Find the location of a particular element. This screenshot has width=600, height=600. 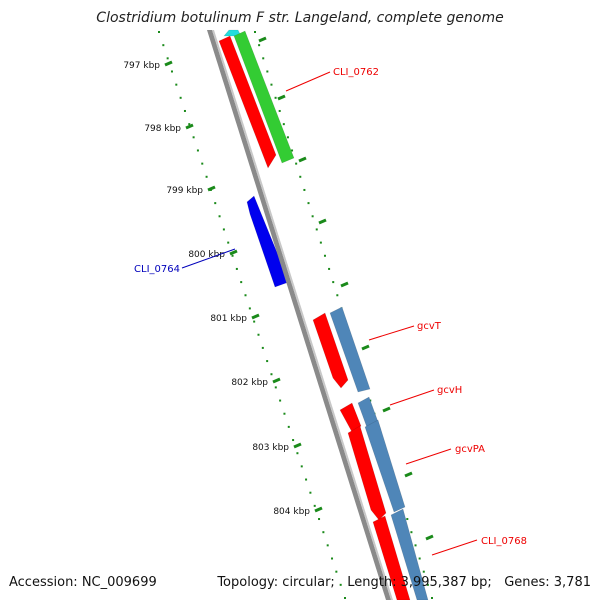

gene-label: CLI_0762 is located at coordinates (356, 72).